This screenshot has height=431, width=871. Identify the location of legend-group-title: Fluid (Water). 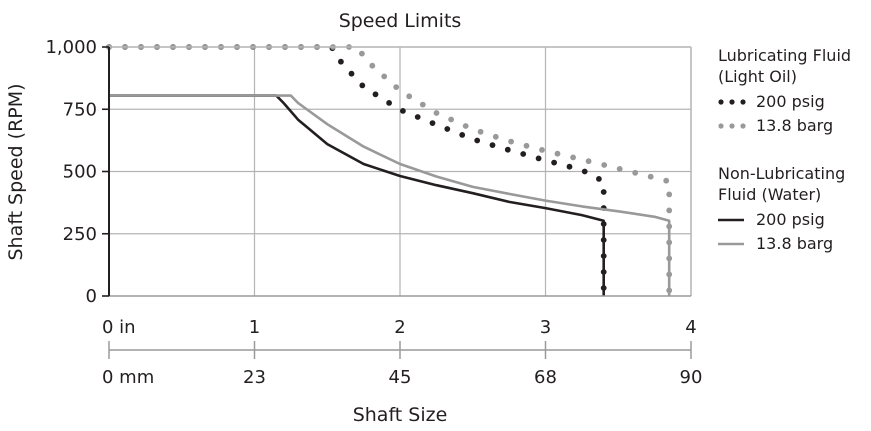
(769, 194).